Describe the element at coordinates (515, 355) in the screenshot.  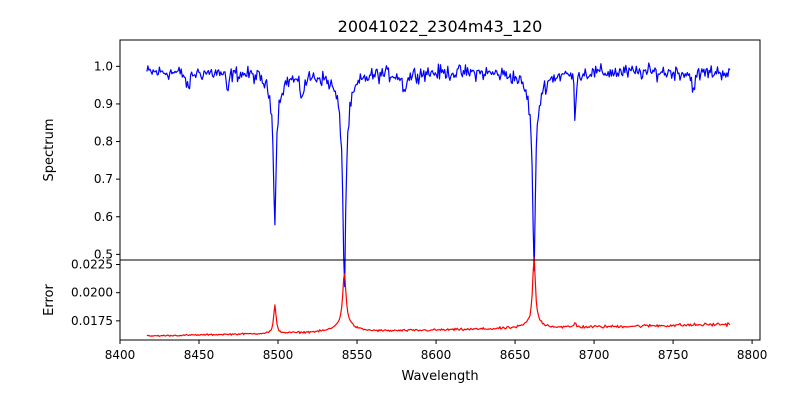
I see `x-tick-label: 8650` at that location.